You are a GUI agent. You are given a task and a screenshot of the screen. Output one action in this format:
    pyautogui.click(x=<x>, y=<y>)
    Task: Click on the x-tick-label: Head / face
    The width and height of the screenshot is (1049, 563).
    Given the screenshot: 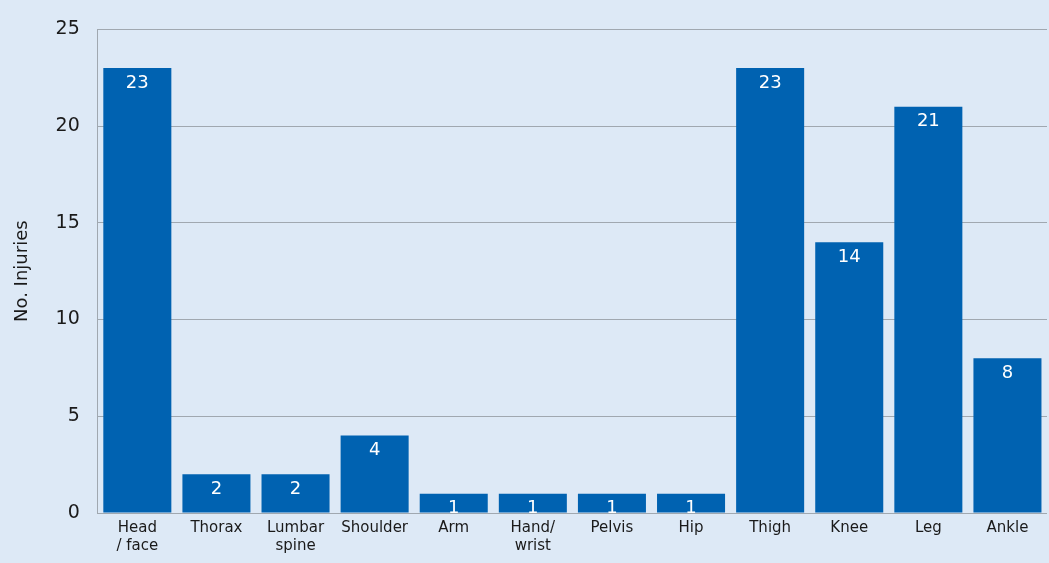 What is the action you would take?
    pyautogui.click(x=137, y=535)
    